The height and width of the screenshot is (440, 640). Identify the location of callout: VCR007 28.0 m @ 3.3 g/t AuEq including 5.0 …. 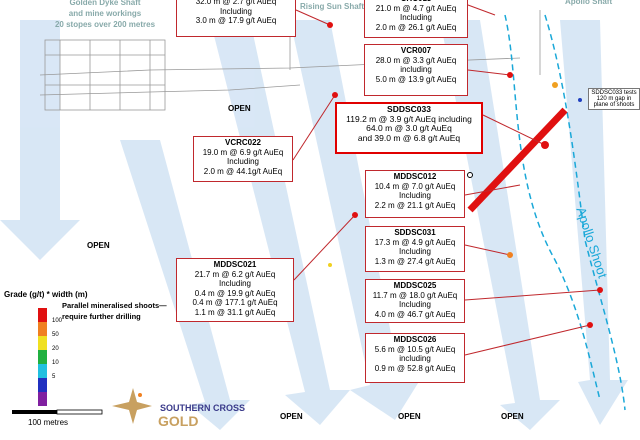
(416, 70).